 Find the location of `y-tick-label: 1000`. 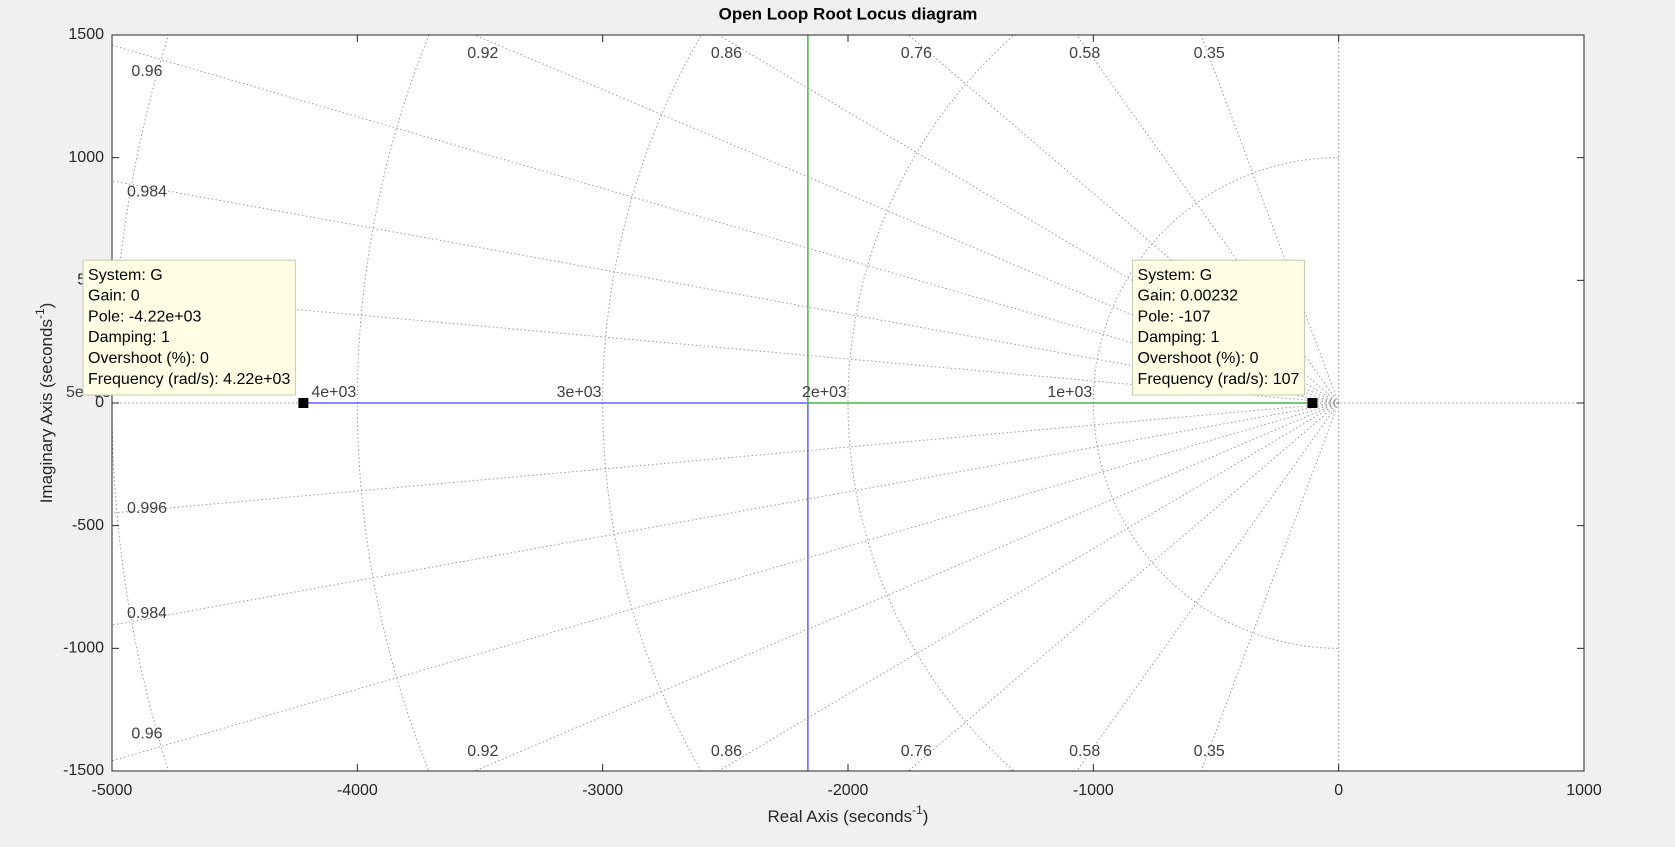

y-tick-label: 1000 is located at coordinates (86, 157).